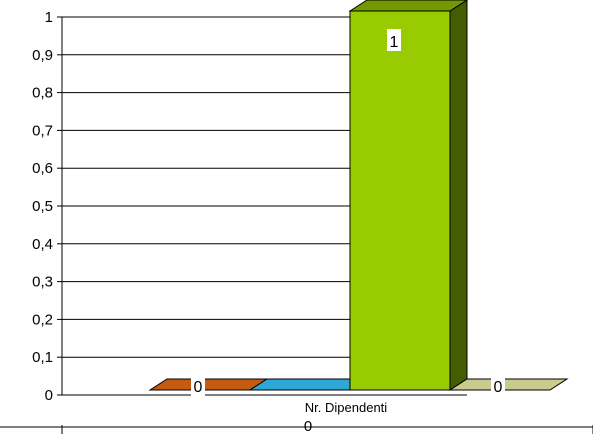 This screenshot has height=434, width=593. Describe the element at coordinates (42, 55) in the screenshot. I see `y-tick-label: 0,9` at that location.